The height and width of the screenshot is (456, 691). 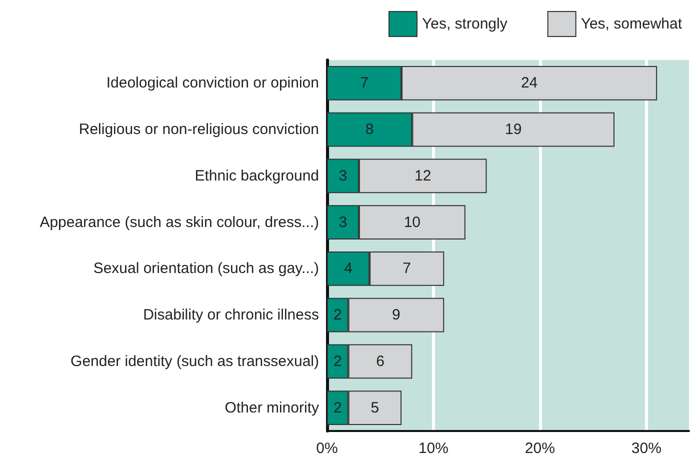 What do you see at coordinates (465, 24) in the screenshot?
I see `legend-label: Yes, strongly` at bounding box center [465, 24].